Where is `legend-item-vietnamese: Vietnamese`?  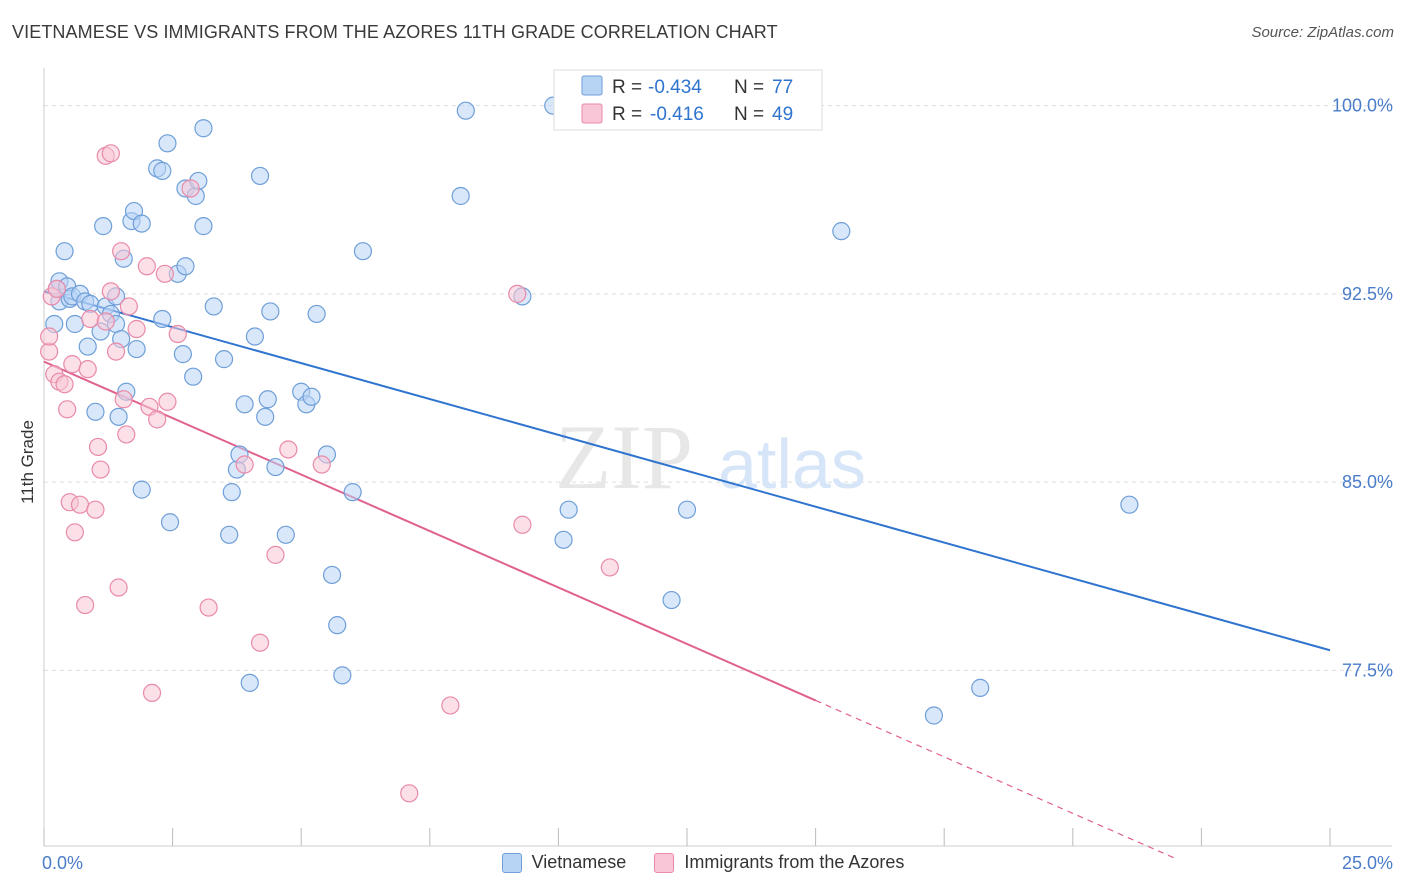
legend-item-vietnamese: Vietnamese is located at coordinates (564, 862).